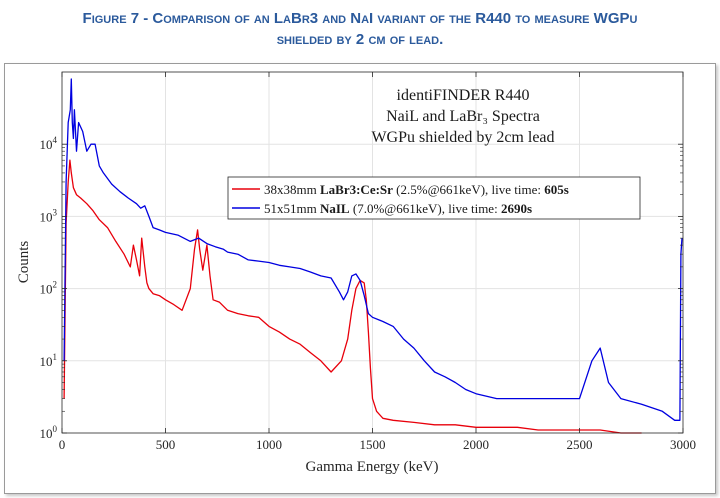 The width and height of the screenshot is (720, 498). Describe the element at coordinates (46, 216) in the screenshot. I see `y-tick-base-3: 10` at that location.